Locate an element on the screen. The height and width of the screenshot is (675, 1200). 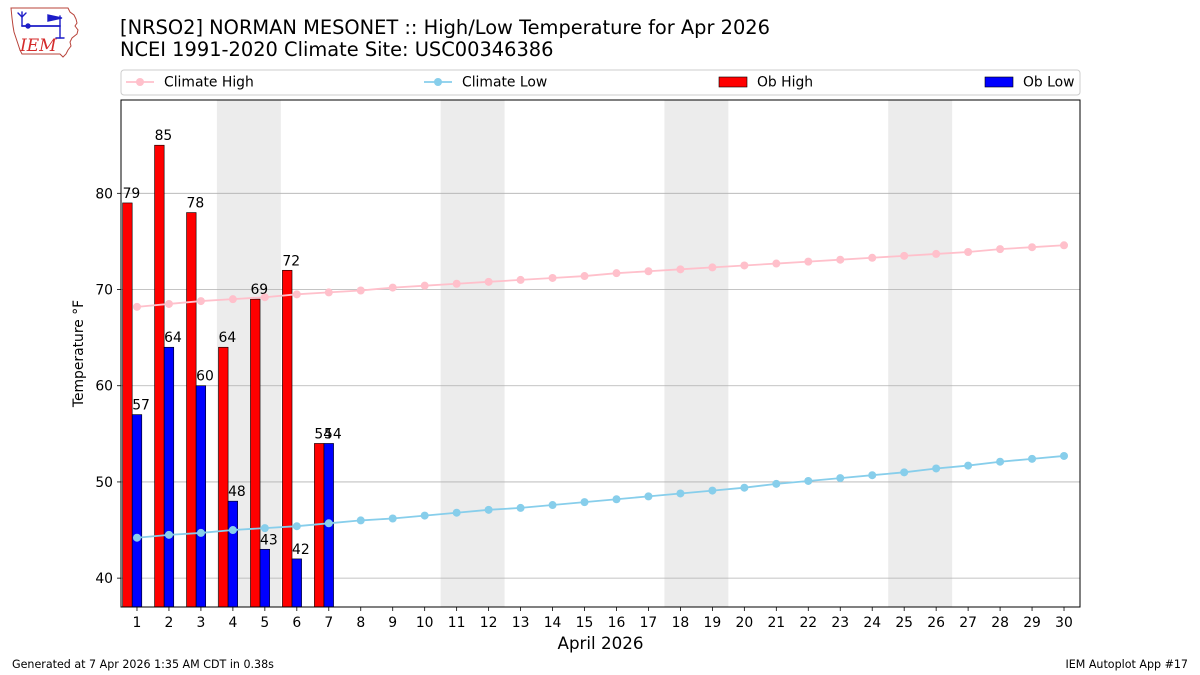
x-tick-label: 27 is located at coordinates (968, 623).